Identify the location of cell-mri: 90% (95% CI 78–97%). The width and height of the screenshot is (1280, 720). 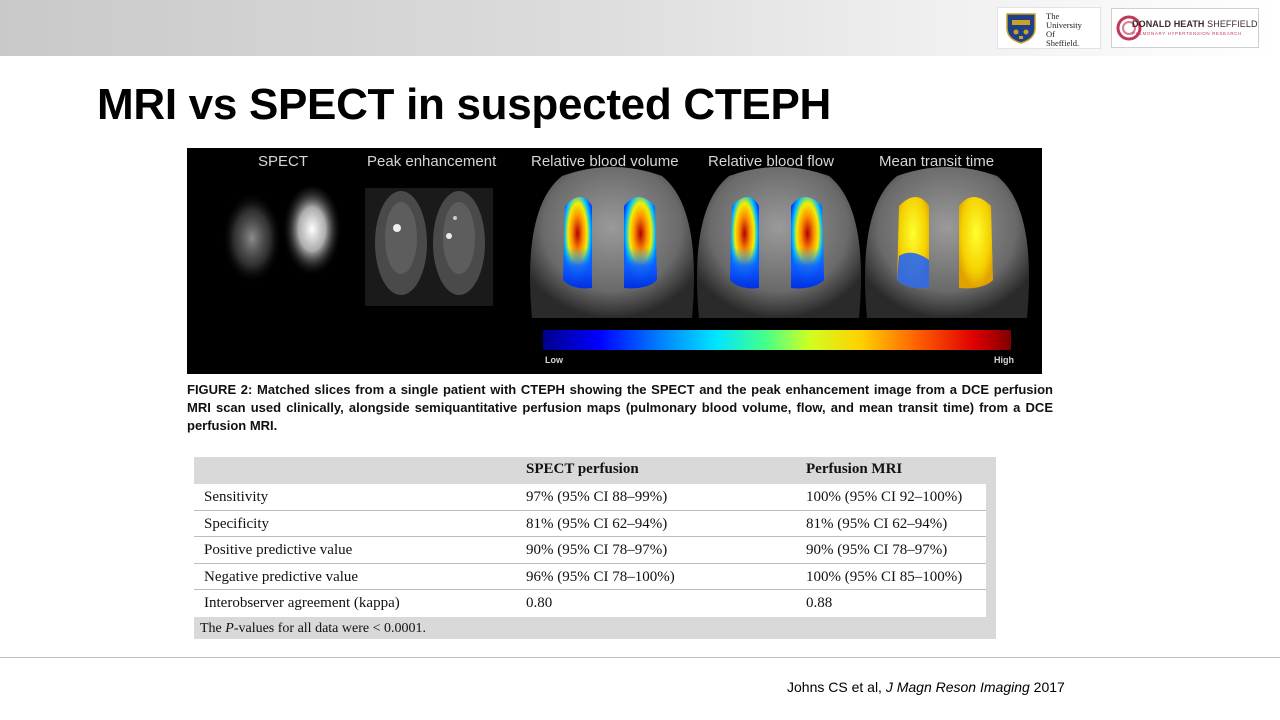
(877, 550).